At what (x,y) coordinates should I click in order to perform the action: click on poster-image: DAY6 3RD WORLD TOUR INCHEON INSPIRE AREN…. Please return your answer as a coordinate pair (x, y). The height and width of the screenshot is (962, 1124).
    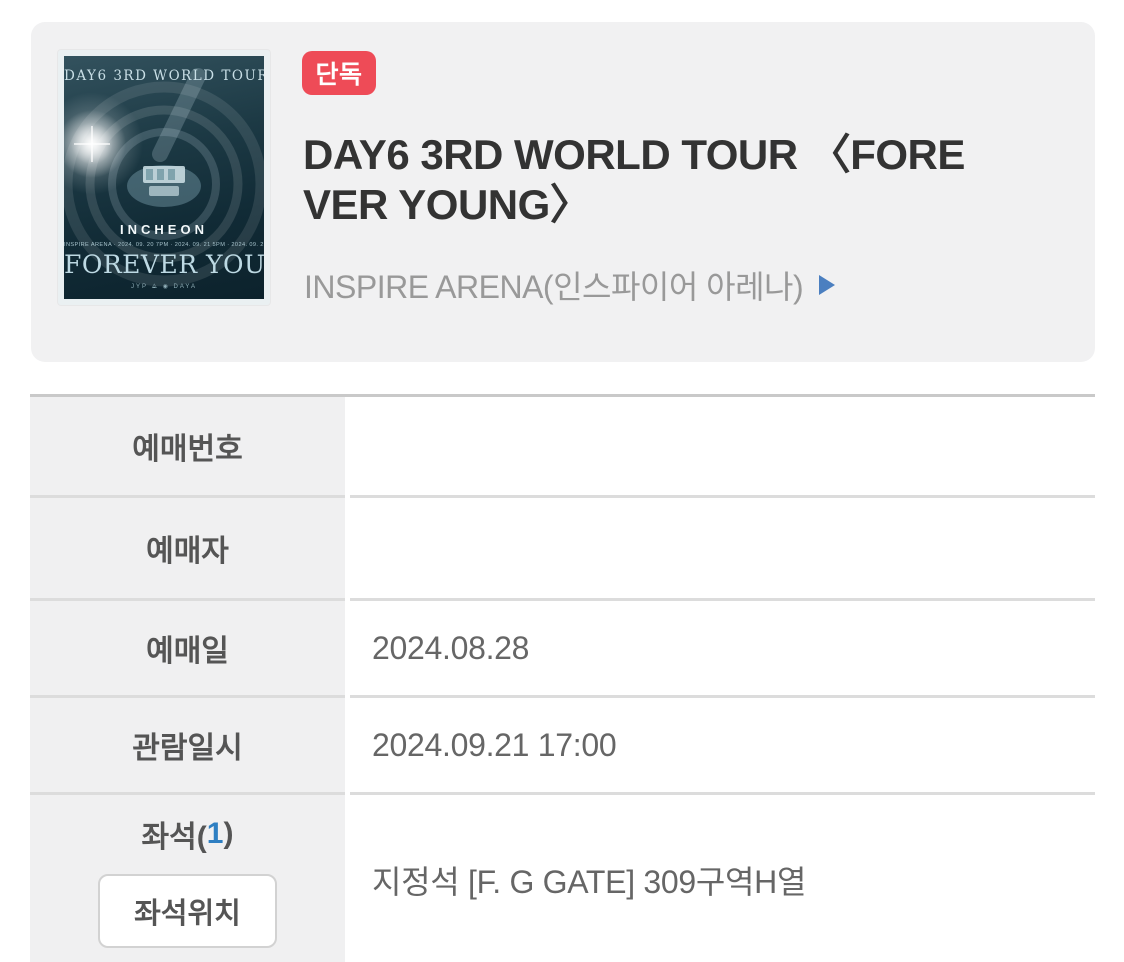
    Looking at the image, I should click on (164, 177).